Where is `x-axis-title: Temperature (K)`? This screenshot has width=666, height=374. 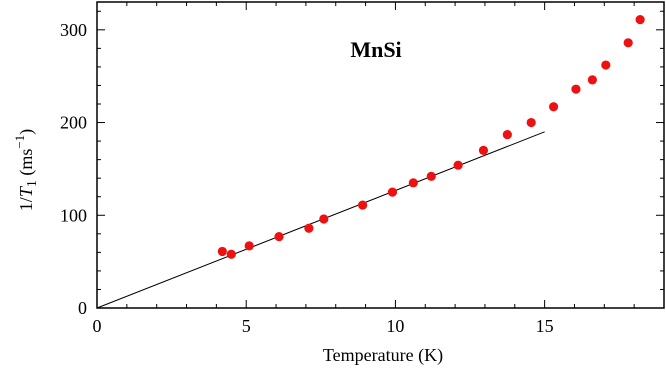
x-axis-title: Temperature (K) is located at coordinates (383, 355).